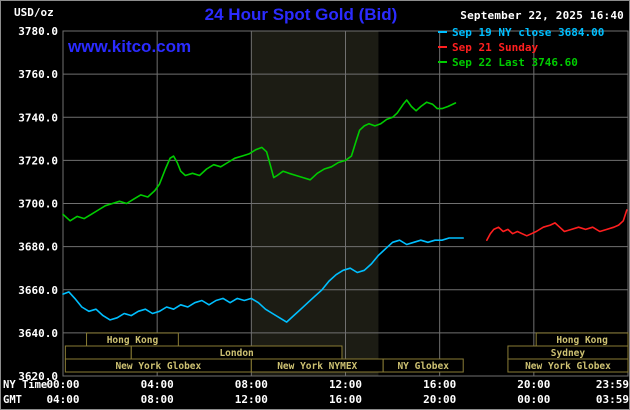 The image size is (630, 410). Describe the element at coordinates (38, 376) in the screenshot. I see `y-tick-label: 3620.0` at that location.